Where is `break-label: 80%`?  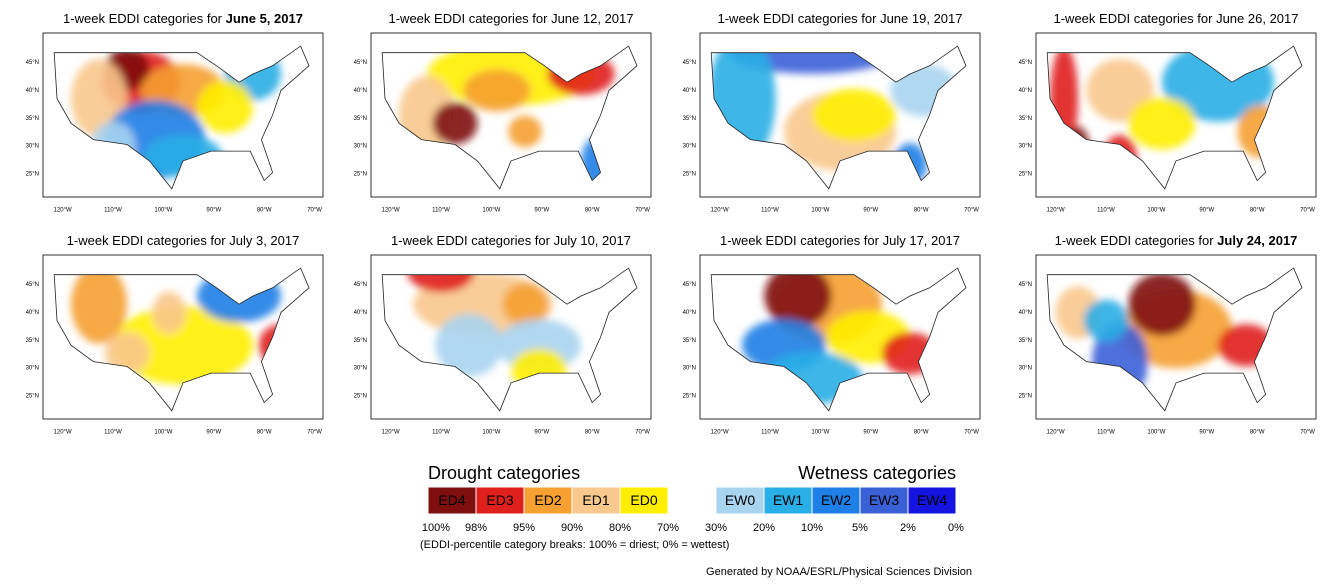 break-label: 80% is located at coordinates (620, 528).